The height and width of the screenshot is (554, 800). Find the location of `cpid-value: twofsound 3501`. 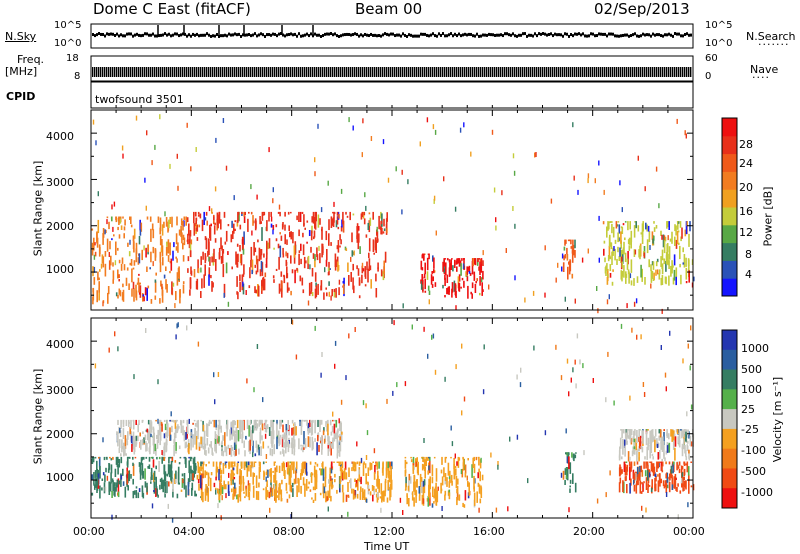

cpid-value: twofsound 3501 is located at coordinates (139, 99).